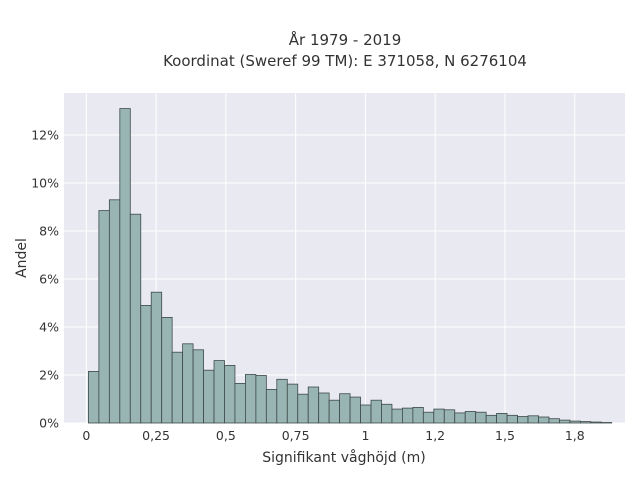 The height and width of the screenshot is (480, 640). I want to click on y-tick-label: 8%, so click(49, 231).